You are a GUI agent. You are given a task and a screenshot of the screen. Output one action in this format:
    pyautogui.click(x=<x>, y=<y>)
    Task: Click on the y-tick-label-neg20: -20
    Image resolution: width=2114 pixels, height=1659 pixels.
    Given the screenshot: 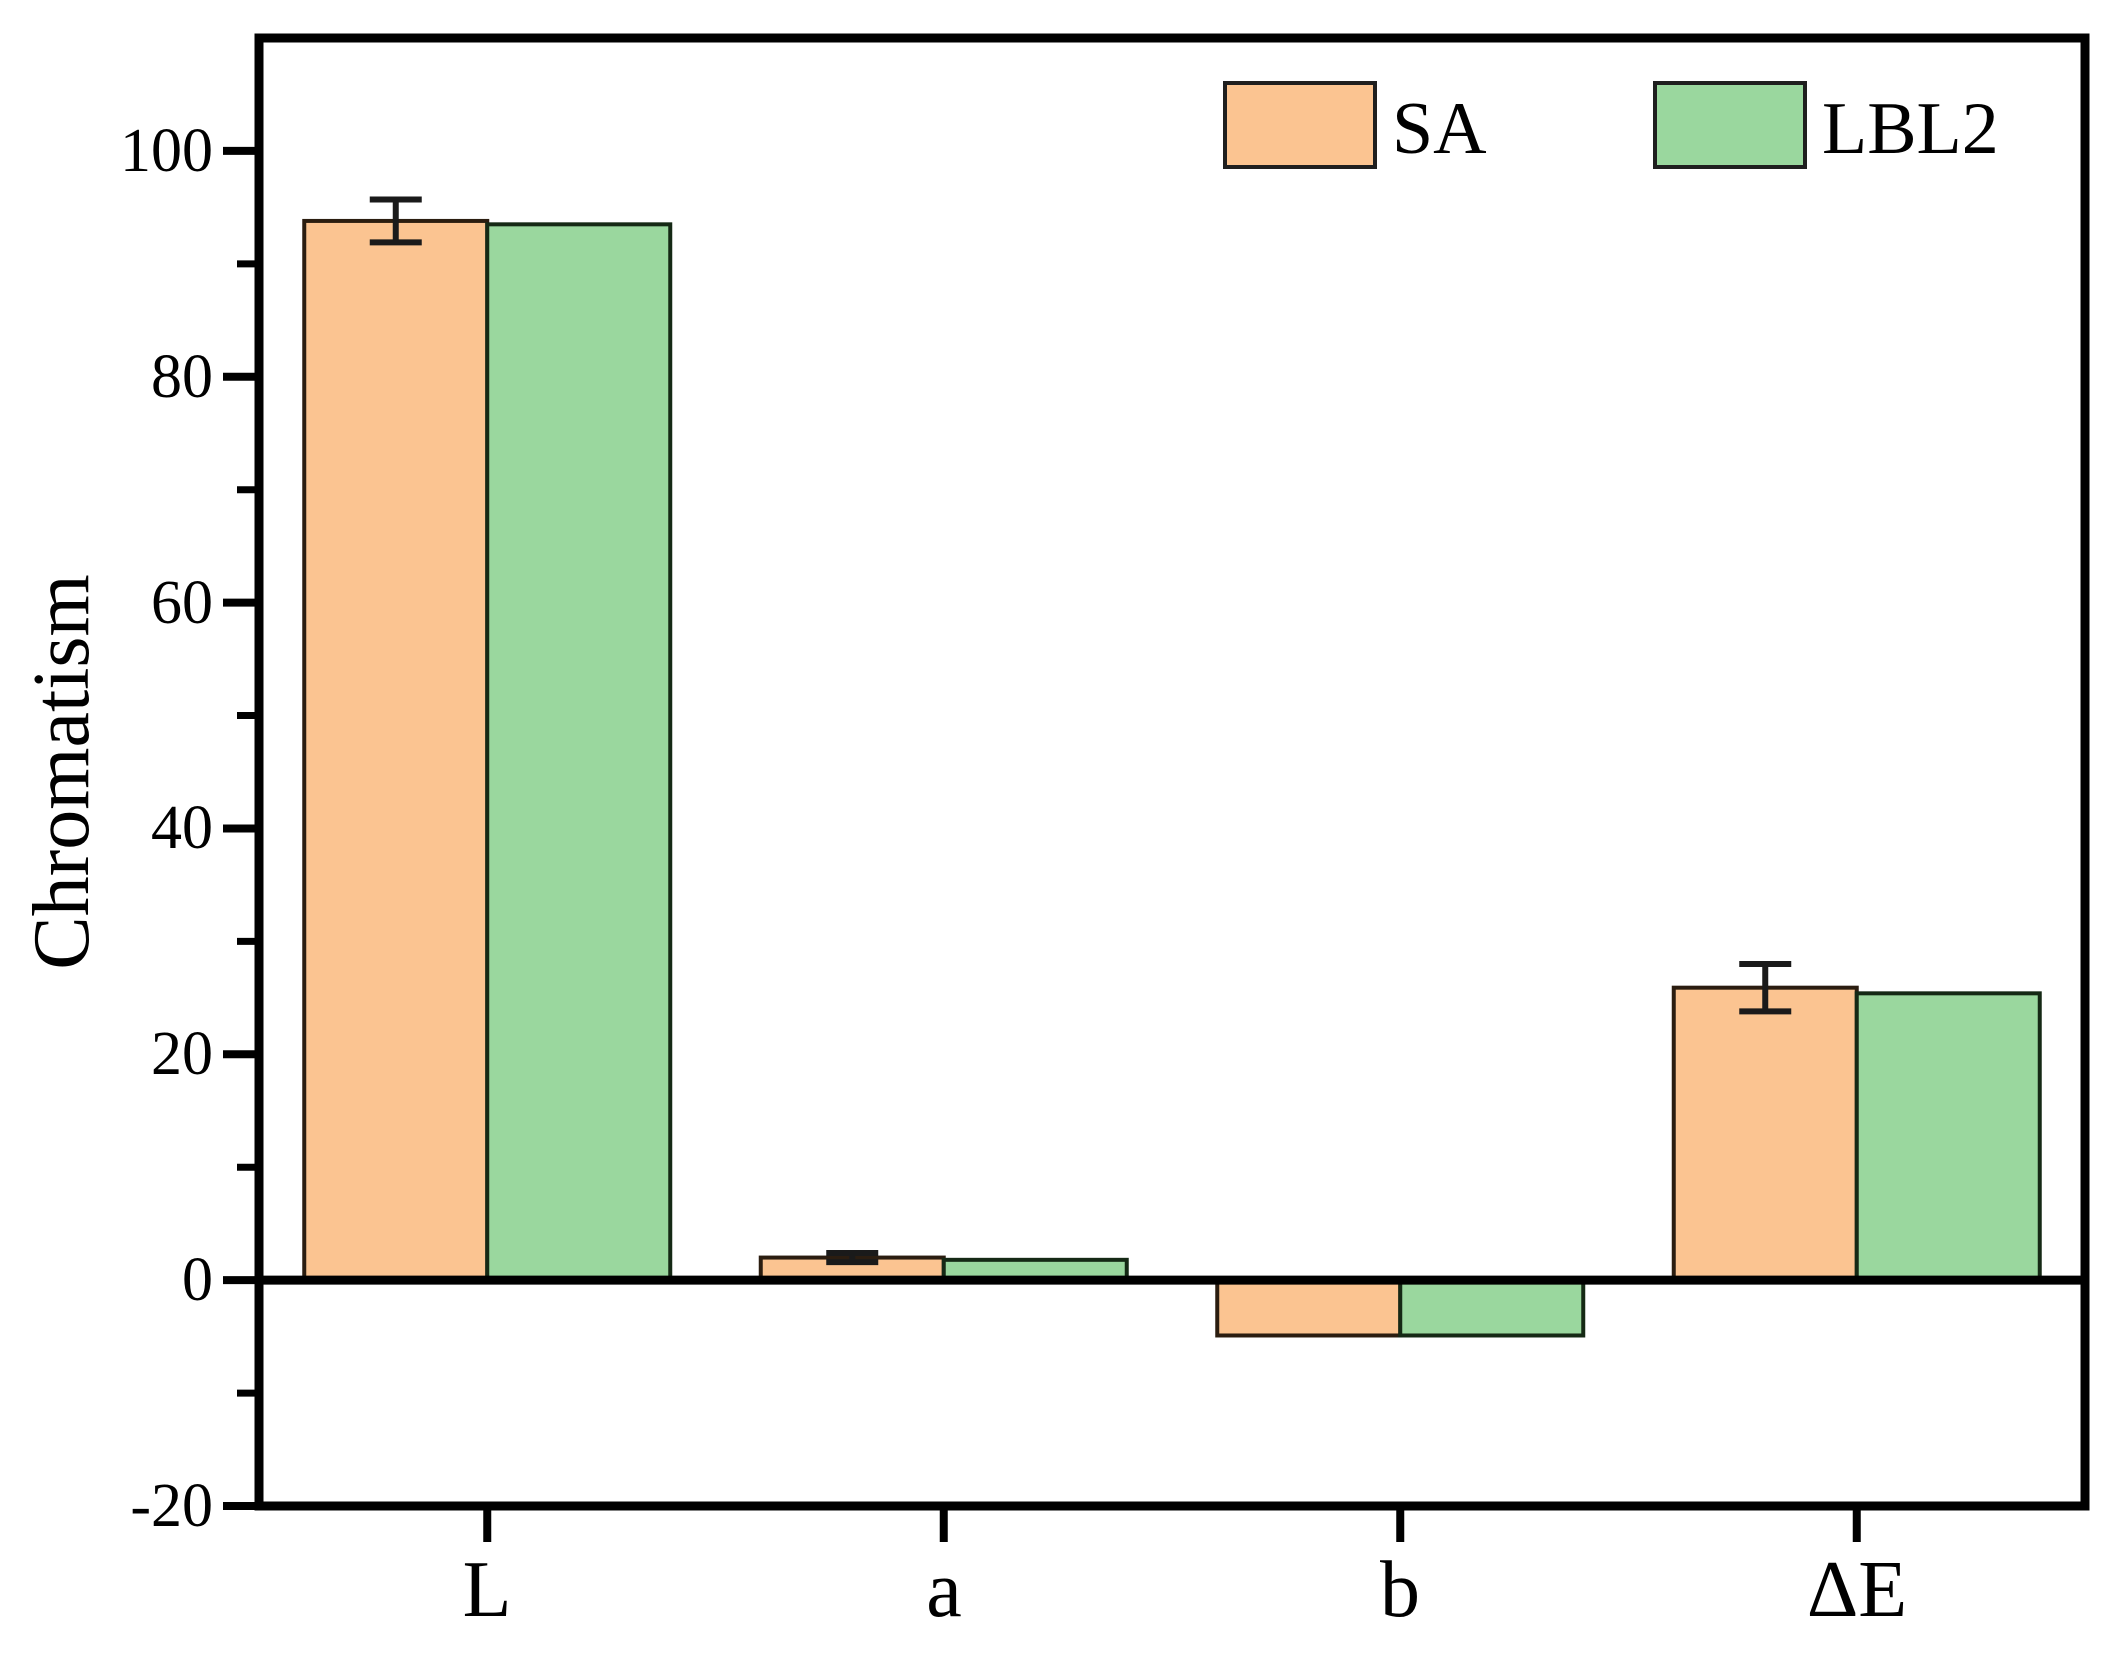 What is the action you would take?
    pyautogui.click(x=171, y=1506)
    